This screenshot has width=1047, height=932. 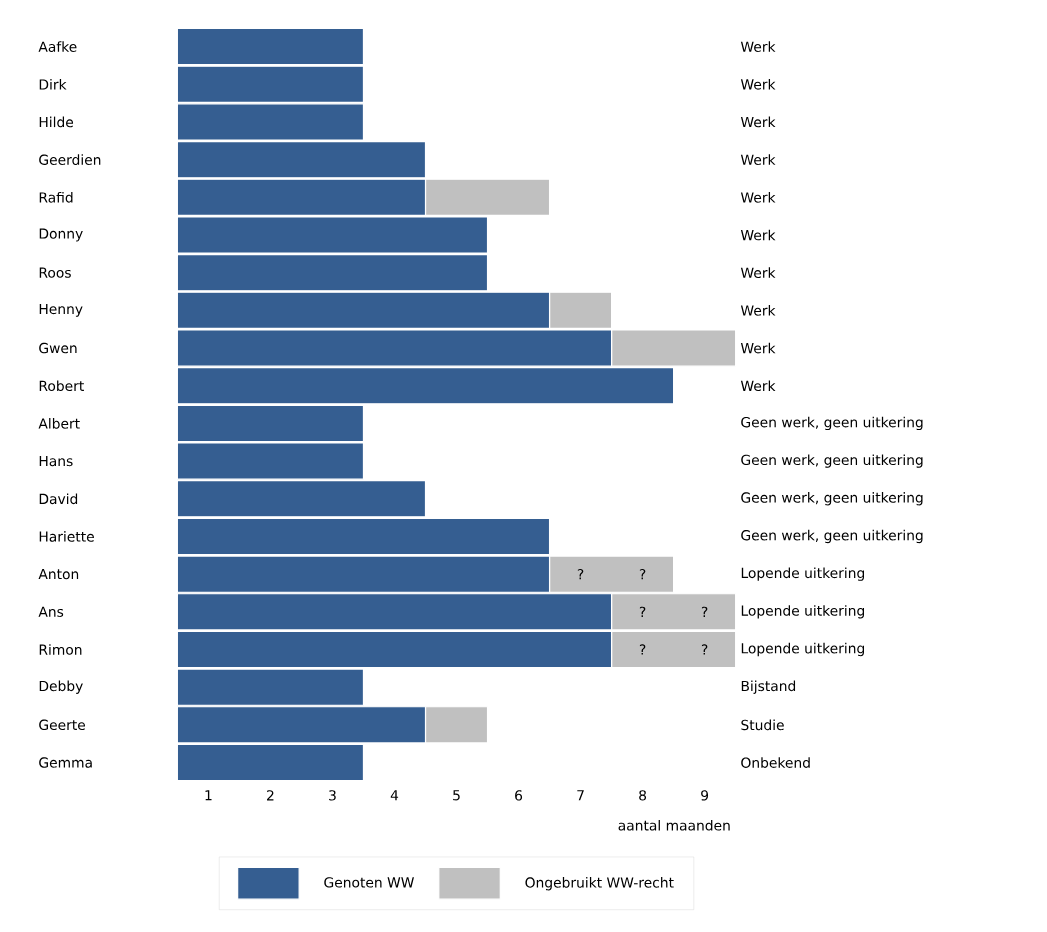 What do you see at coordinates (61, 687) in the screenshot?
I see `y-tick-label: Debby` at bounding box center [61, 687].